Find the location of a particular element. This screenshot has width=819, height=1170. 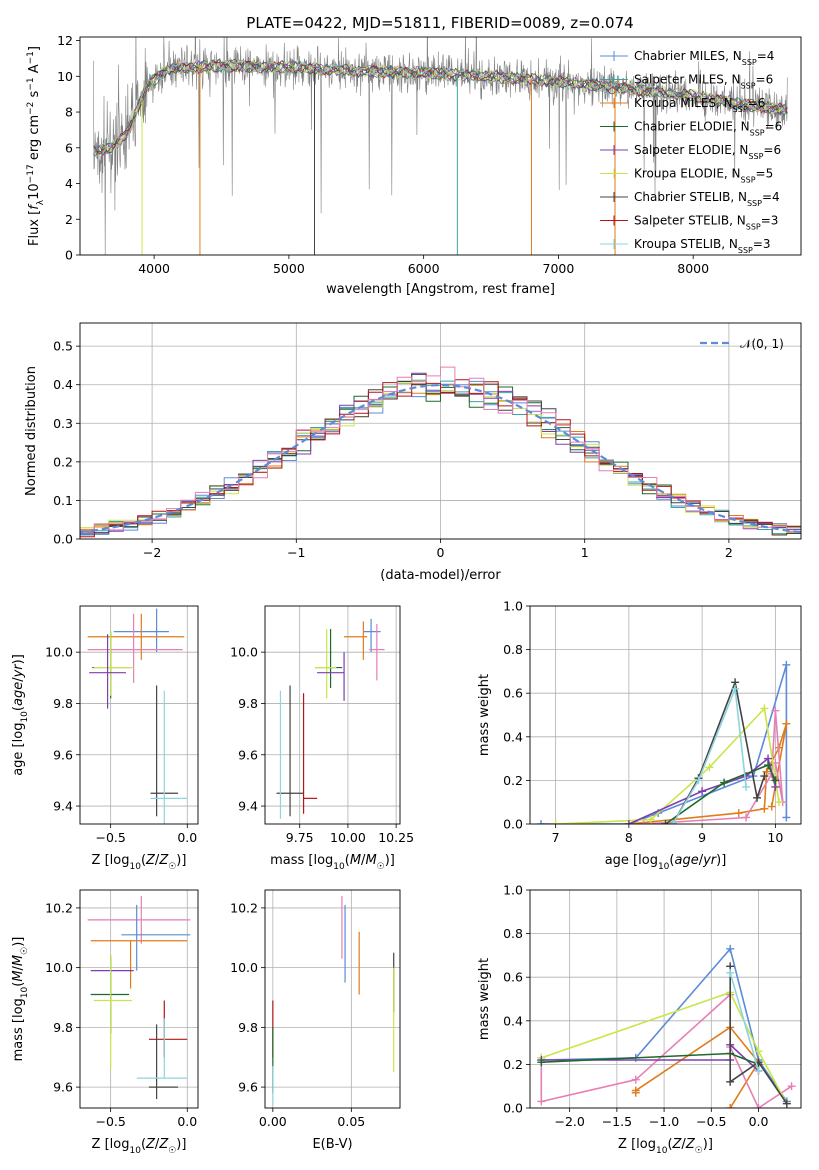

legend-label: Kroupa MILES, NSSP=6 is located at coordinates (699, 105).